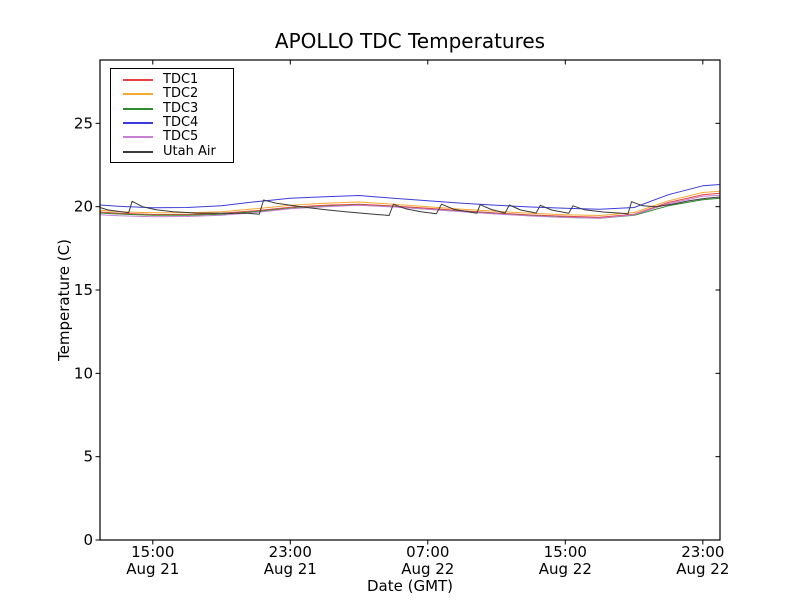  I want to click on legend-swatch-tdc1, so click(138, 80).